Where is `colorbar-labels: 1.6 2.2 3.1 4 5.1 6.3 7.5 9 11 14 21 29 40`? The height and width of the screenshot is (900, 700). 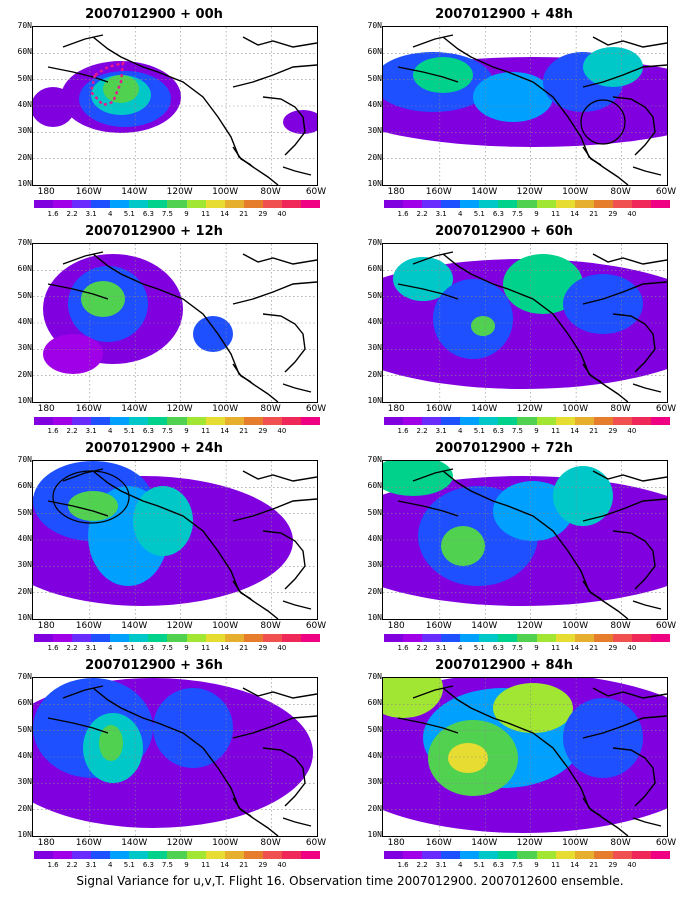
colorbar-labels: 1.6 2.2 3.1 4 5.1 6.3 7.5 9 11 14 21 29 40 is located at coordinates (177, 432).